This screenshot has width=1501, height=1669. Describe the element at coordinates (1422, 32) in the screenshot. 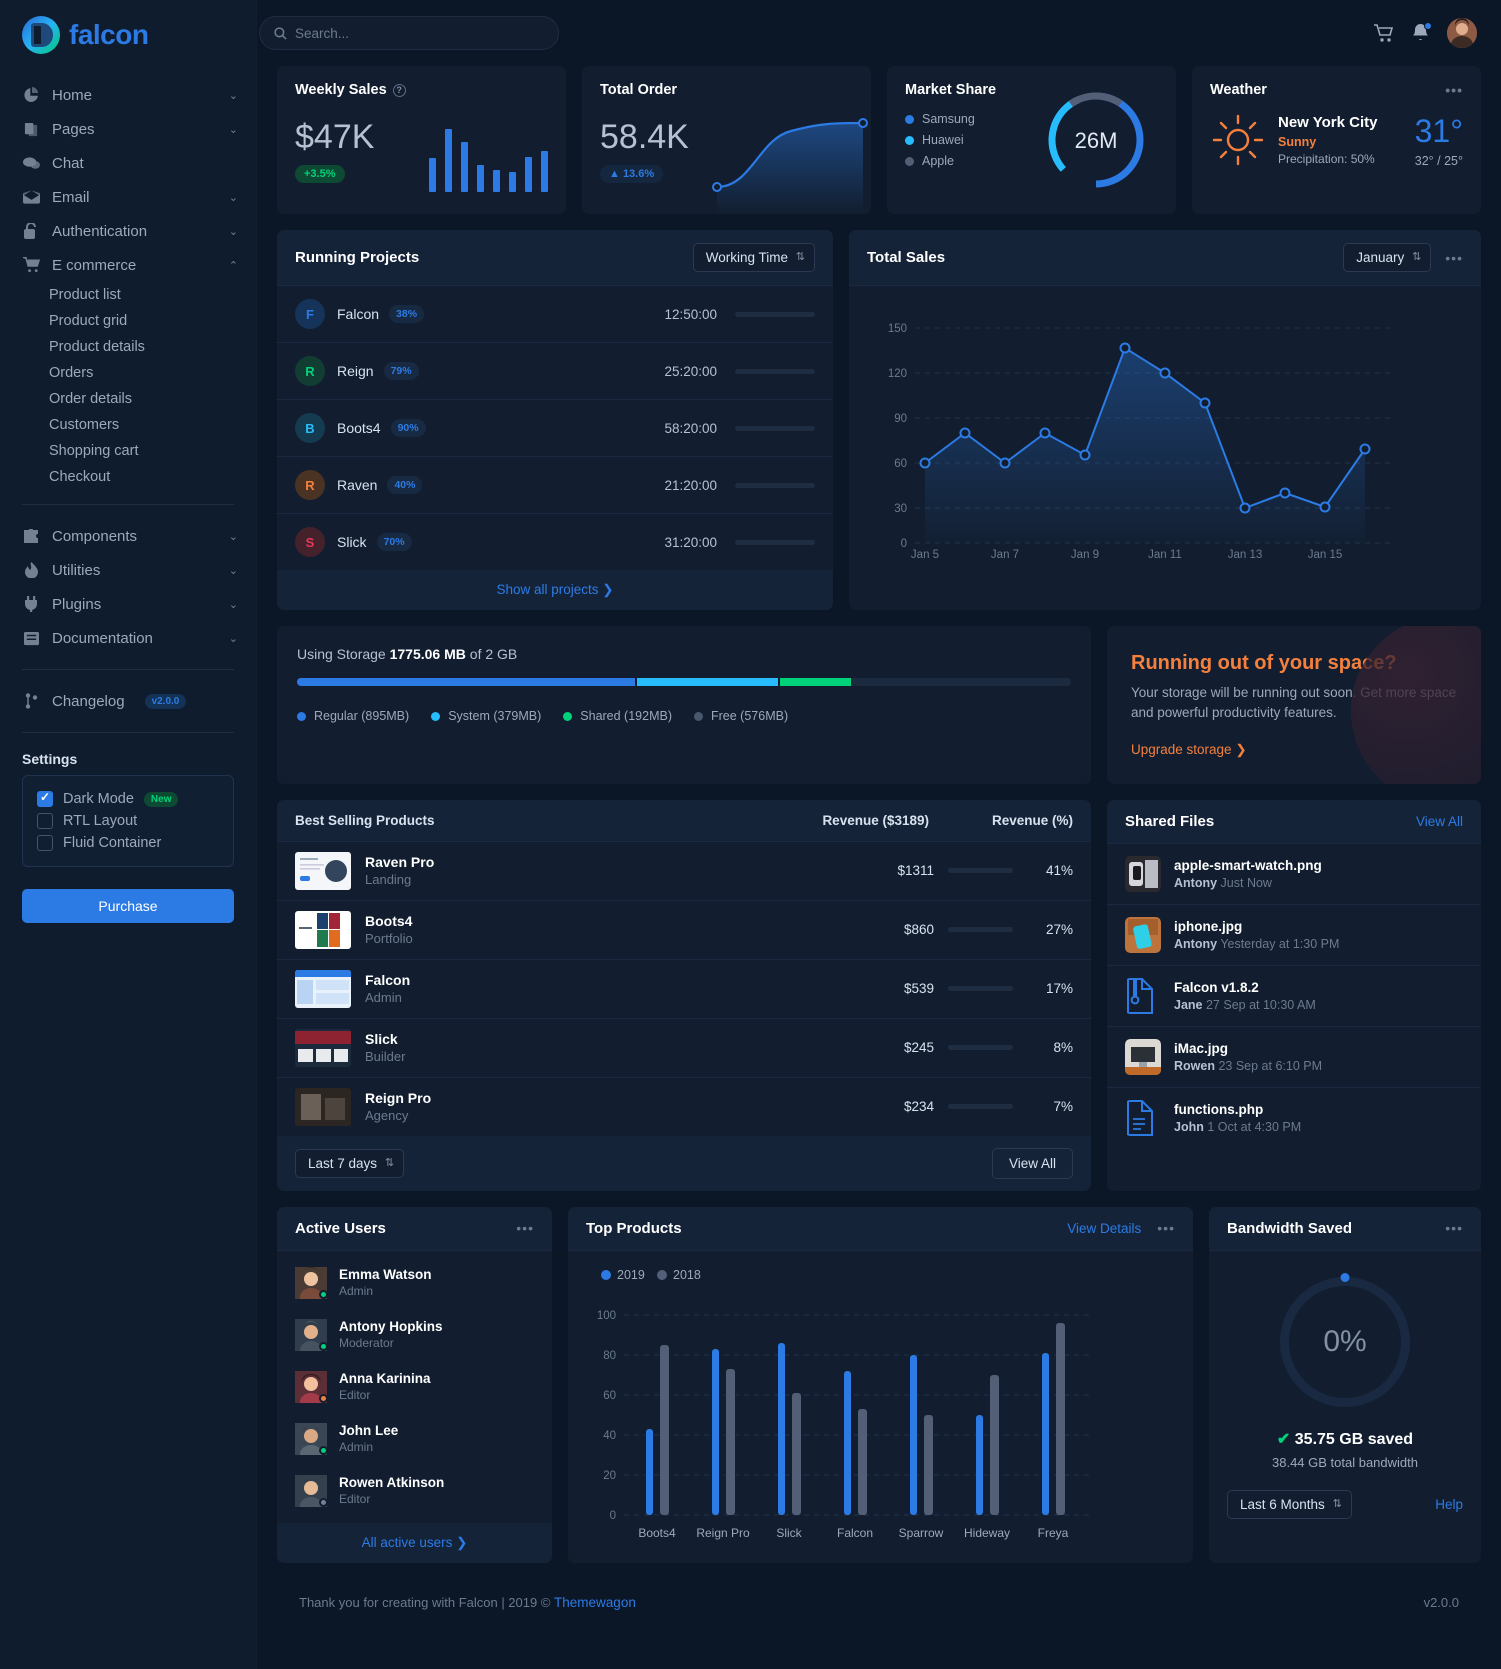

I see `bell-icon` at that location.